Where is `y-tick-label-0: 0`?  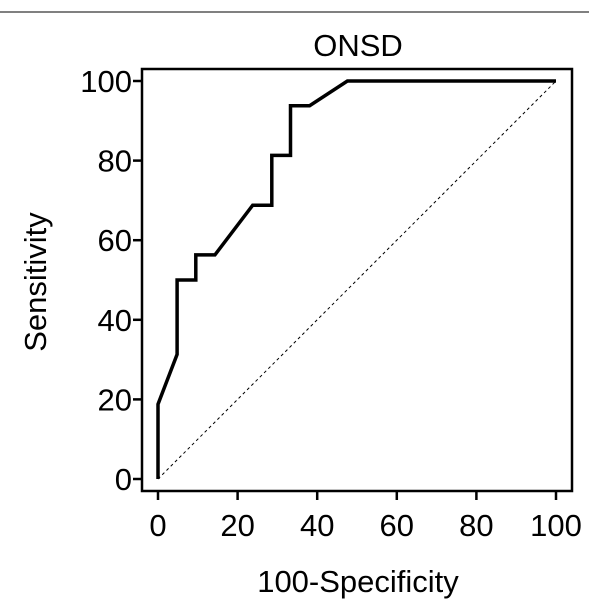 y-tick-label-0: 0 is located at coordinates (123, 479).